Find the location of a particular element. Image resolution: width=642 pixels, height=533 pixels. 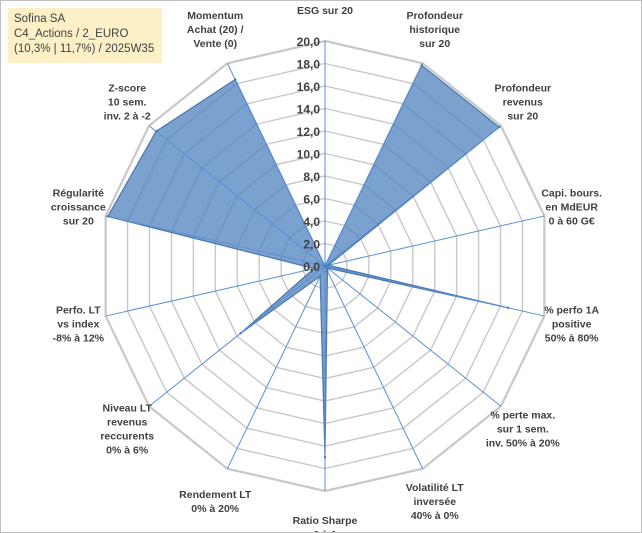

axis-label: Momentum Achat (20) / Vente (0) is located at coordinates (215, 30).